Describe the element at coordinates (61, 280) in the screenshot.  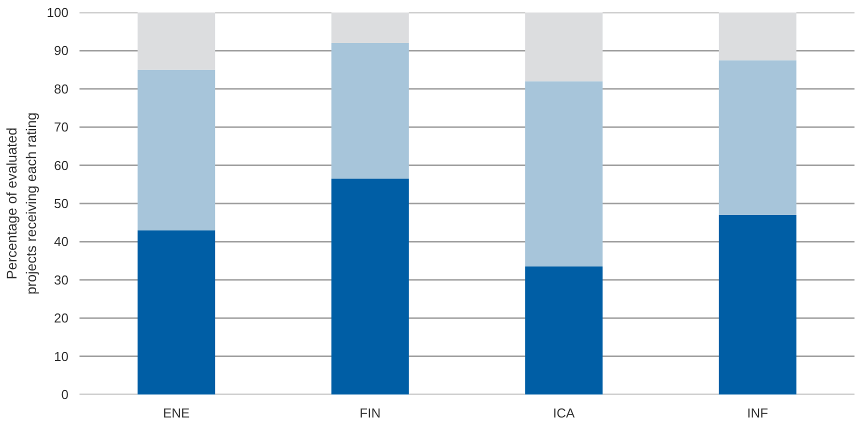
I see `y-tick-label: 30` at that location.